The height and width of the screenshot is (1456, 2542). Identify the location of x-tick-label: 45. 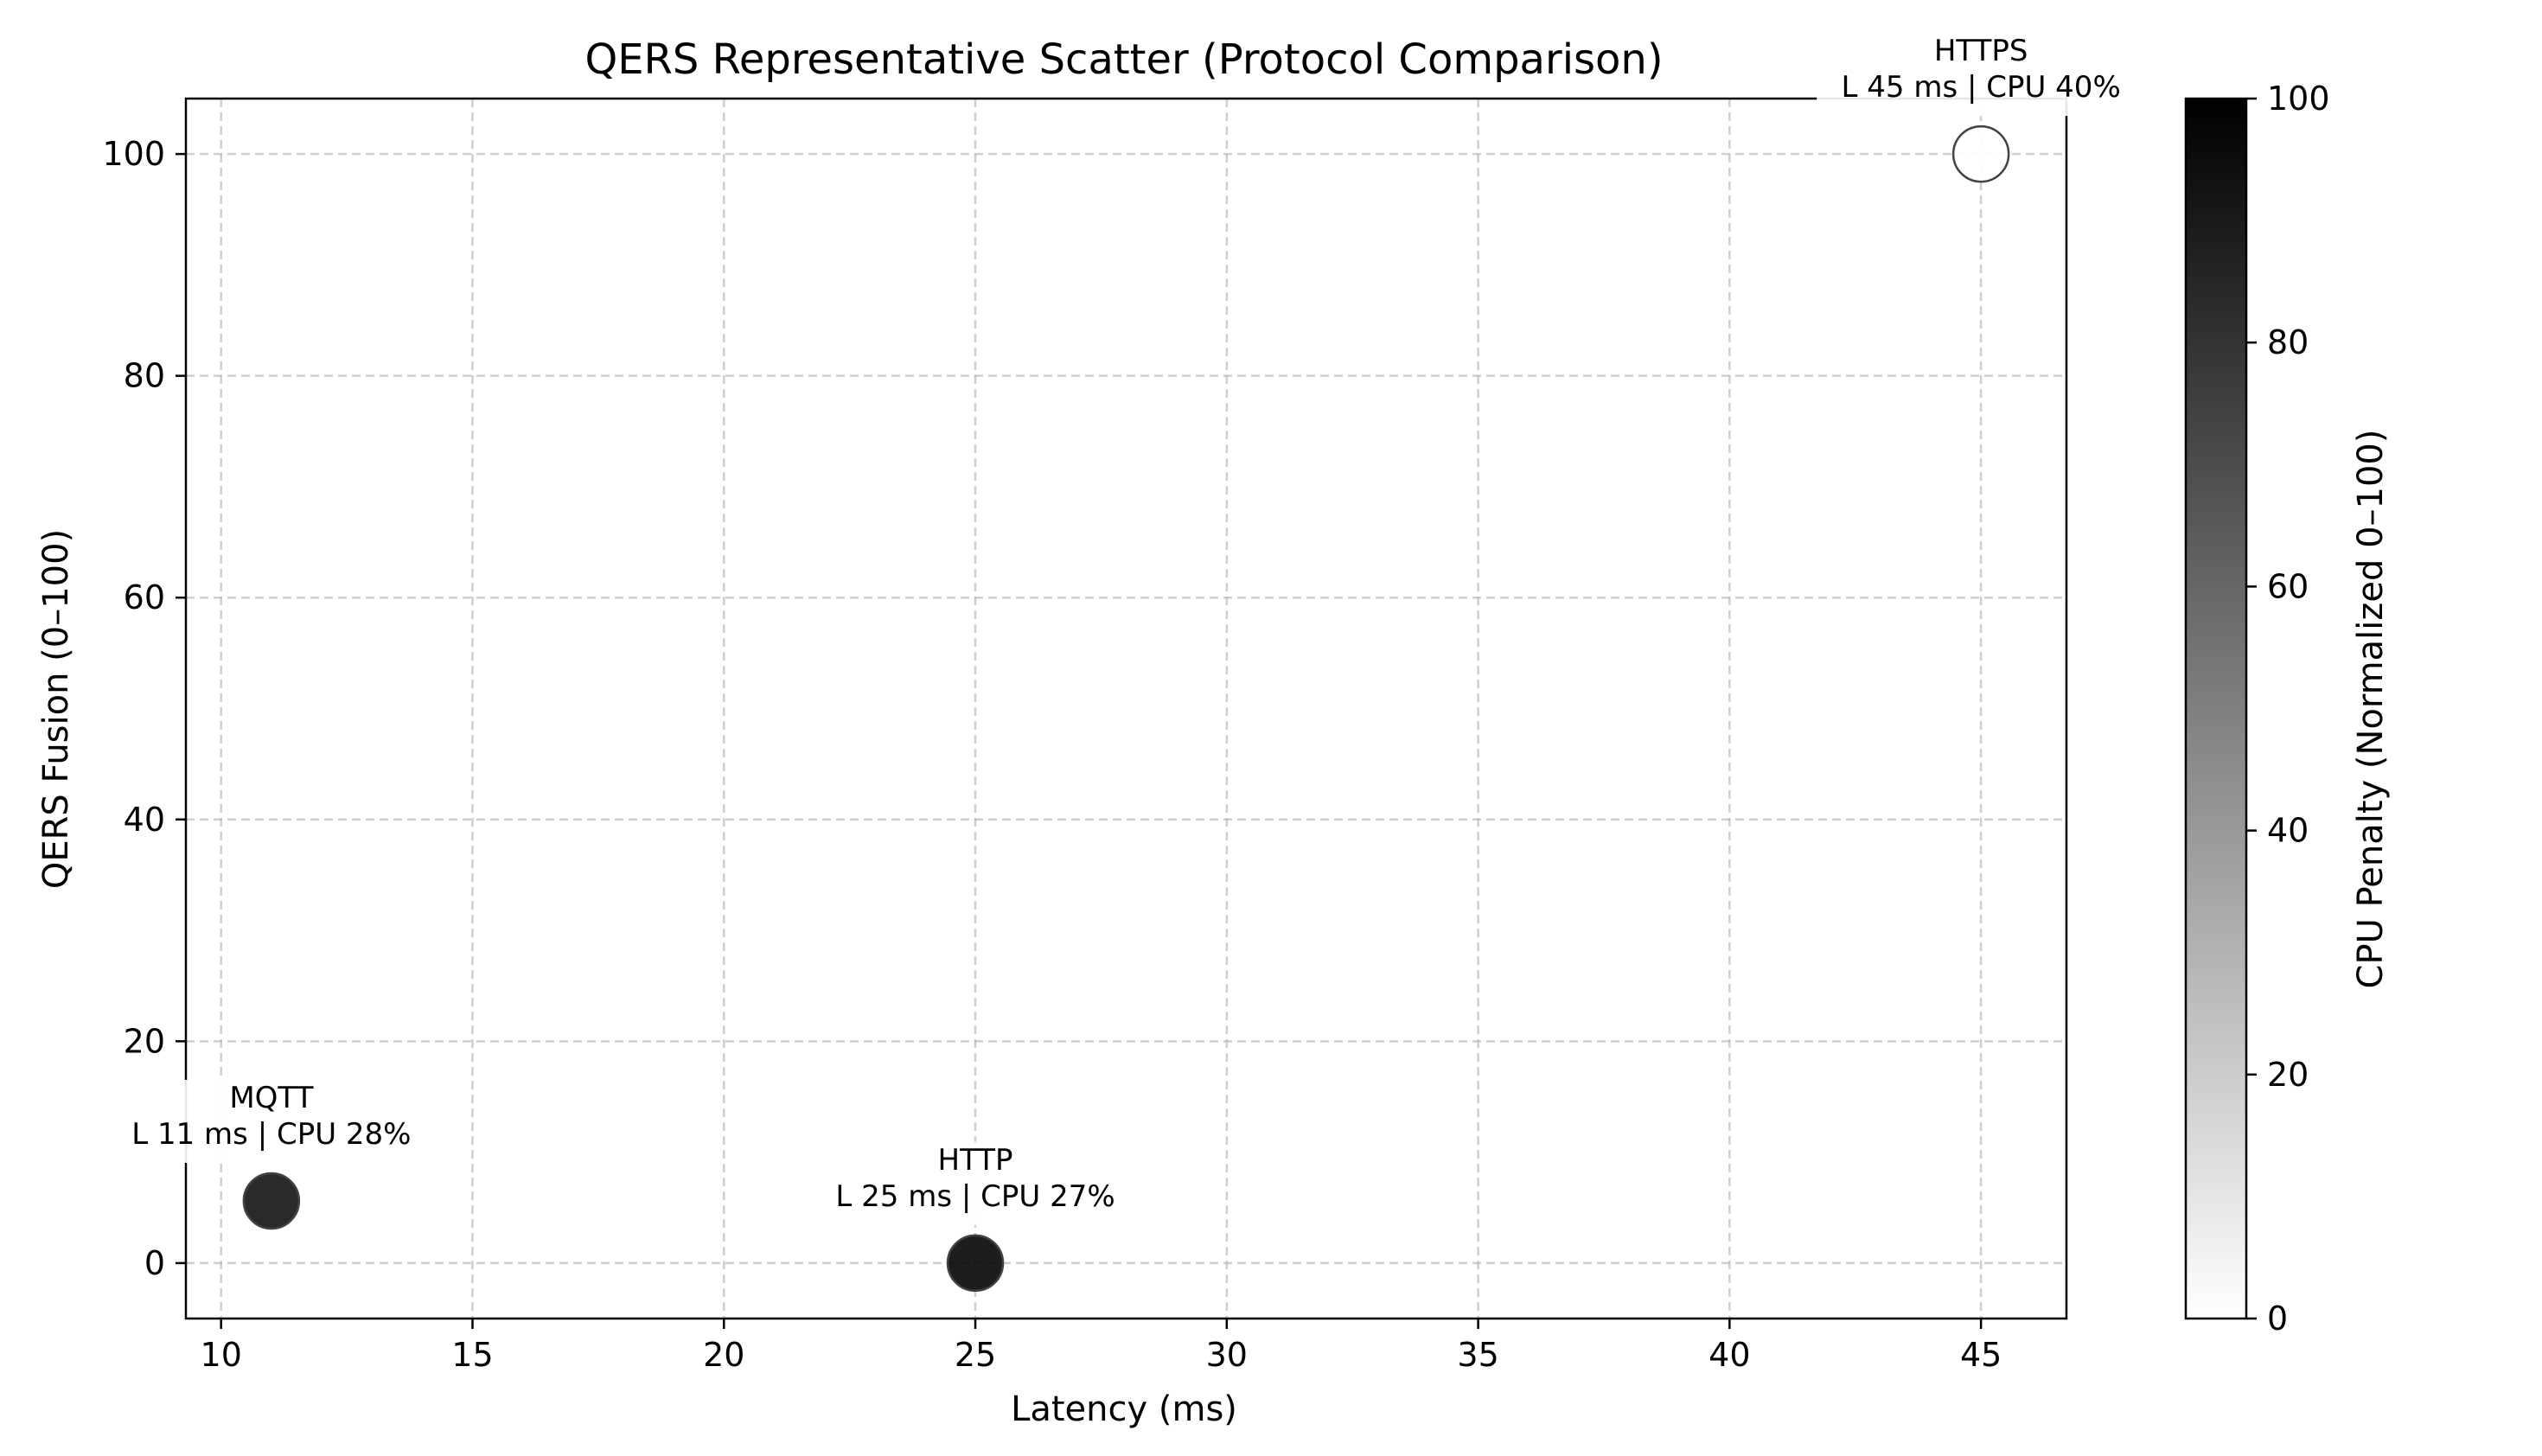
(1981, 1355).